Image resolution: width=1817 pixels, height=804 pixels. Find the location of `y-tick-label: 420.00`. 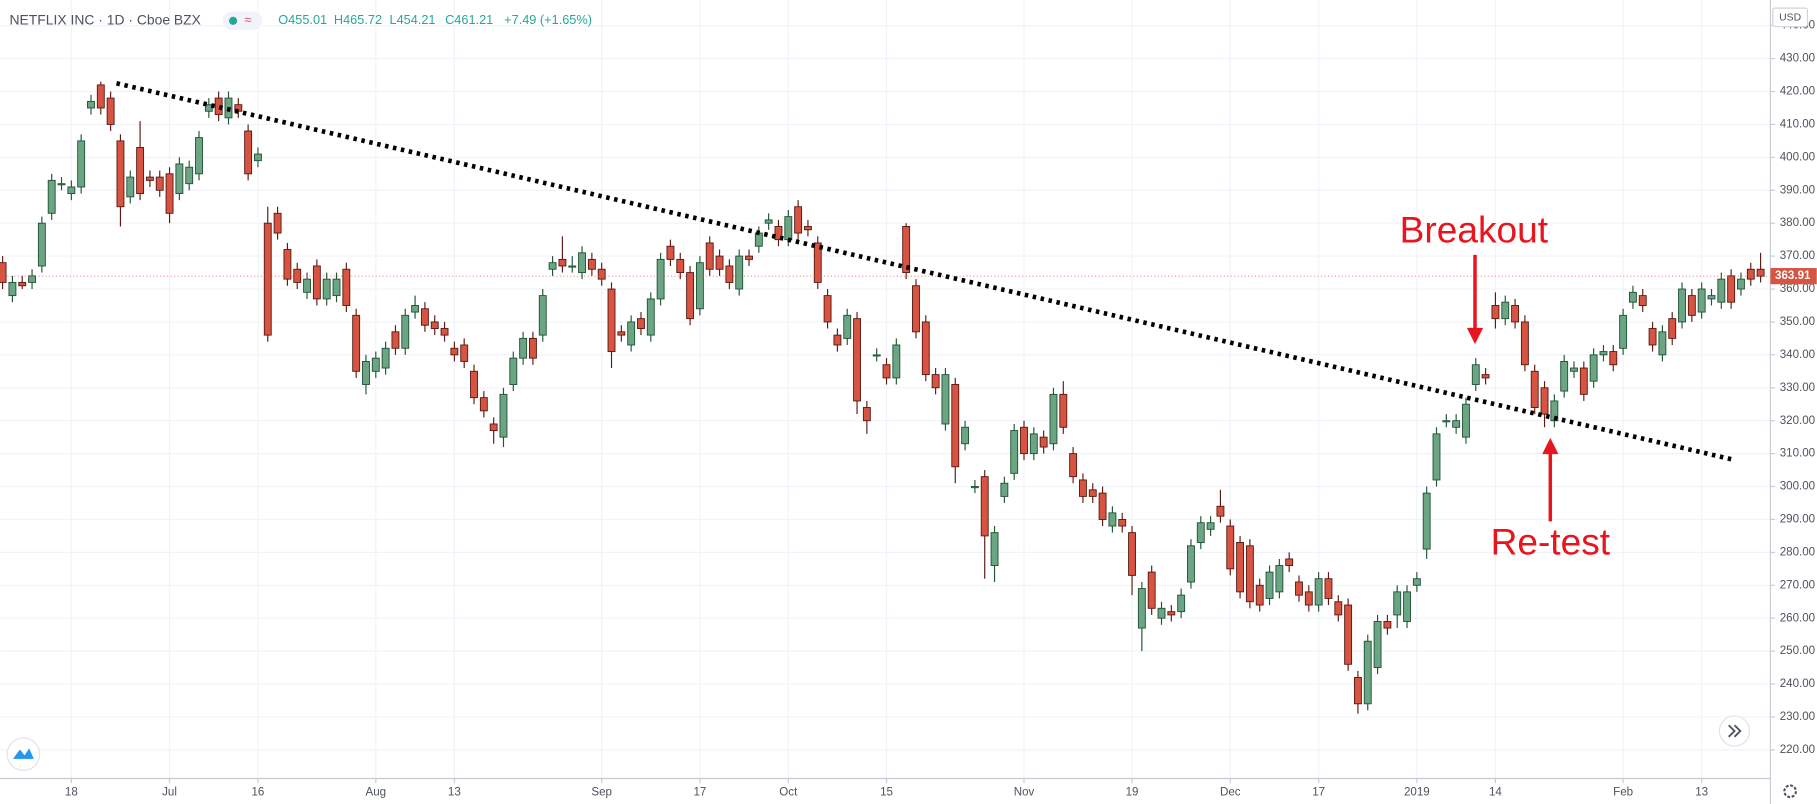

y-tick-label: 420.00 is located at coordinates (1797, 92).